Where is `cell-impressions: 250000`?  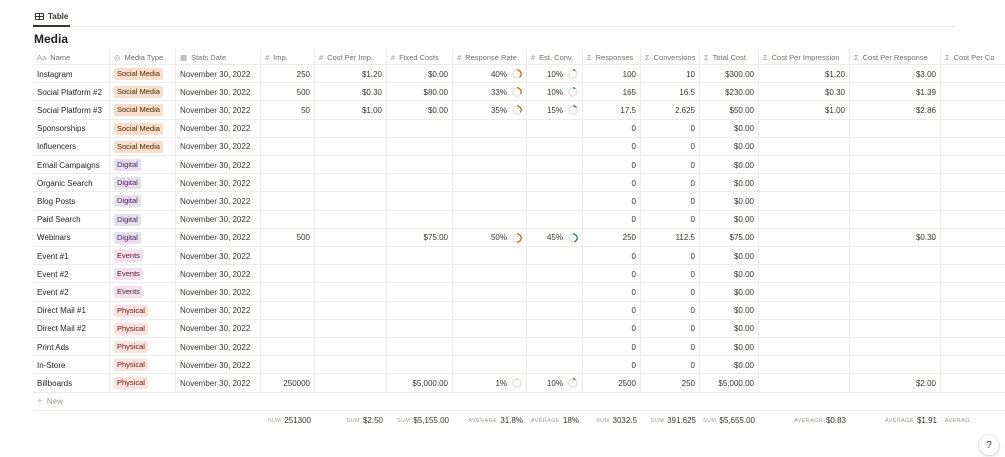
cell-impressions: 250000 is located at coordinates (288, 383).